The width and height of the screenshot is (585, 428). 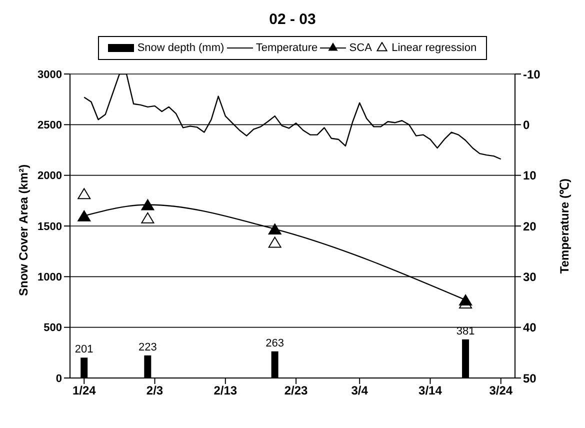 I want to click on y-tick-label: 1000, so click(x=50, y=278).